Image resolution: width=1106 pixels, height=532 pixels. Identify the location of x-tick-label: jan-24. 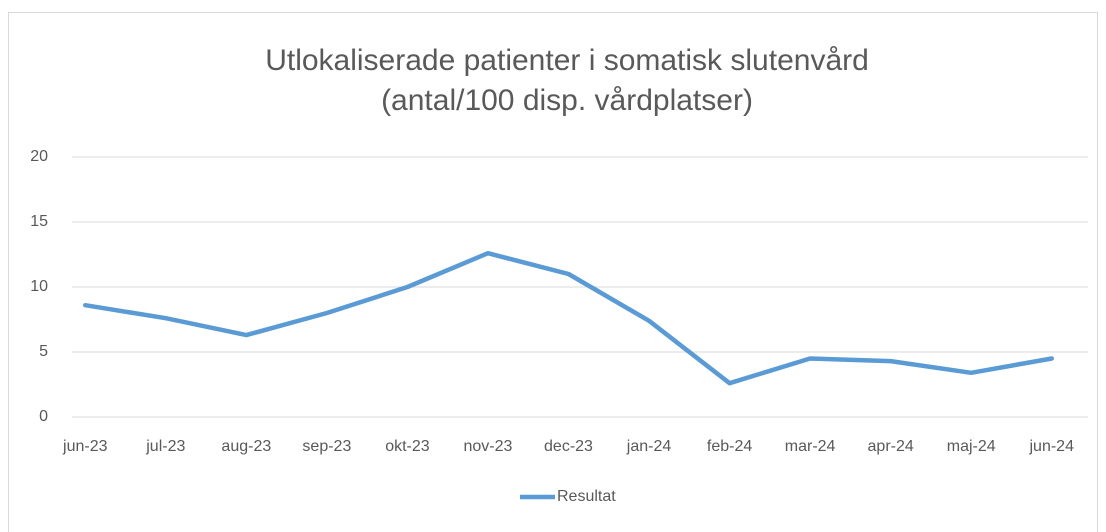
(649, 446).